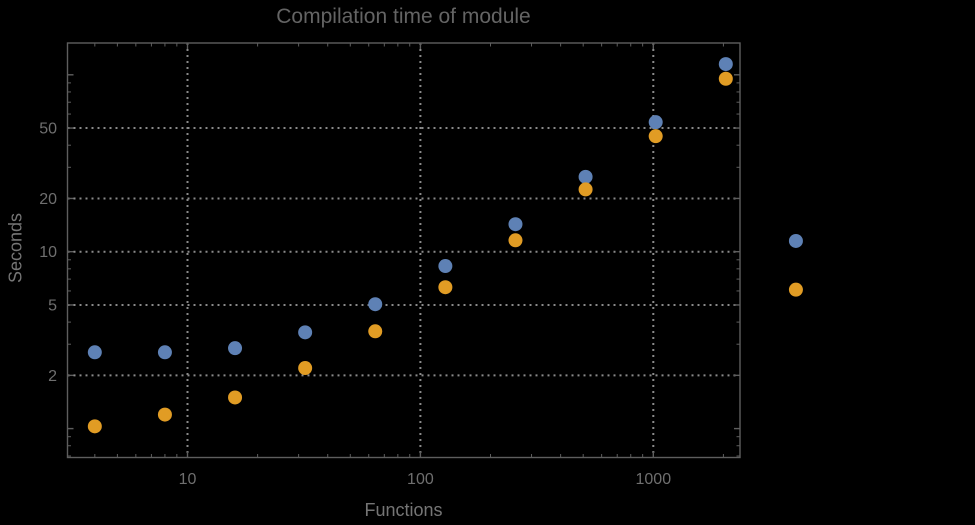 The image size is (975, 525). I want to click on x-tick-label: 100, so click(420, 479).